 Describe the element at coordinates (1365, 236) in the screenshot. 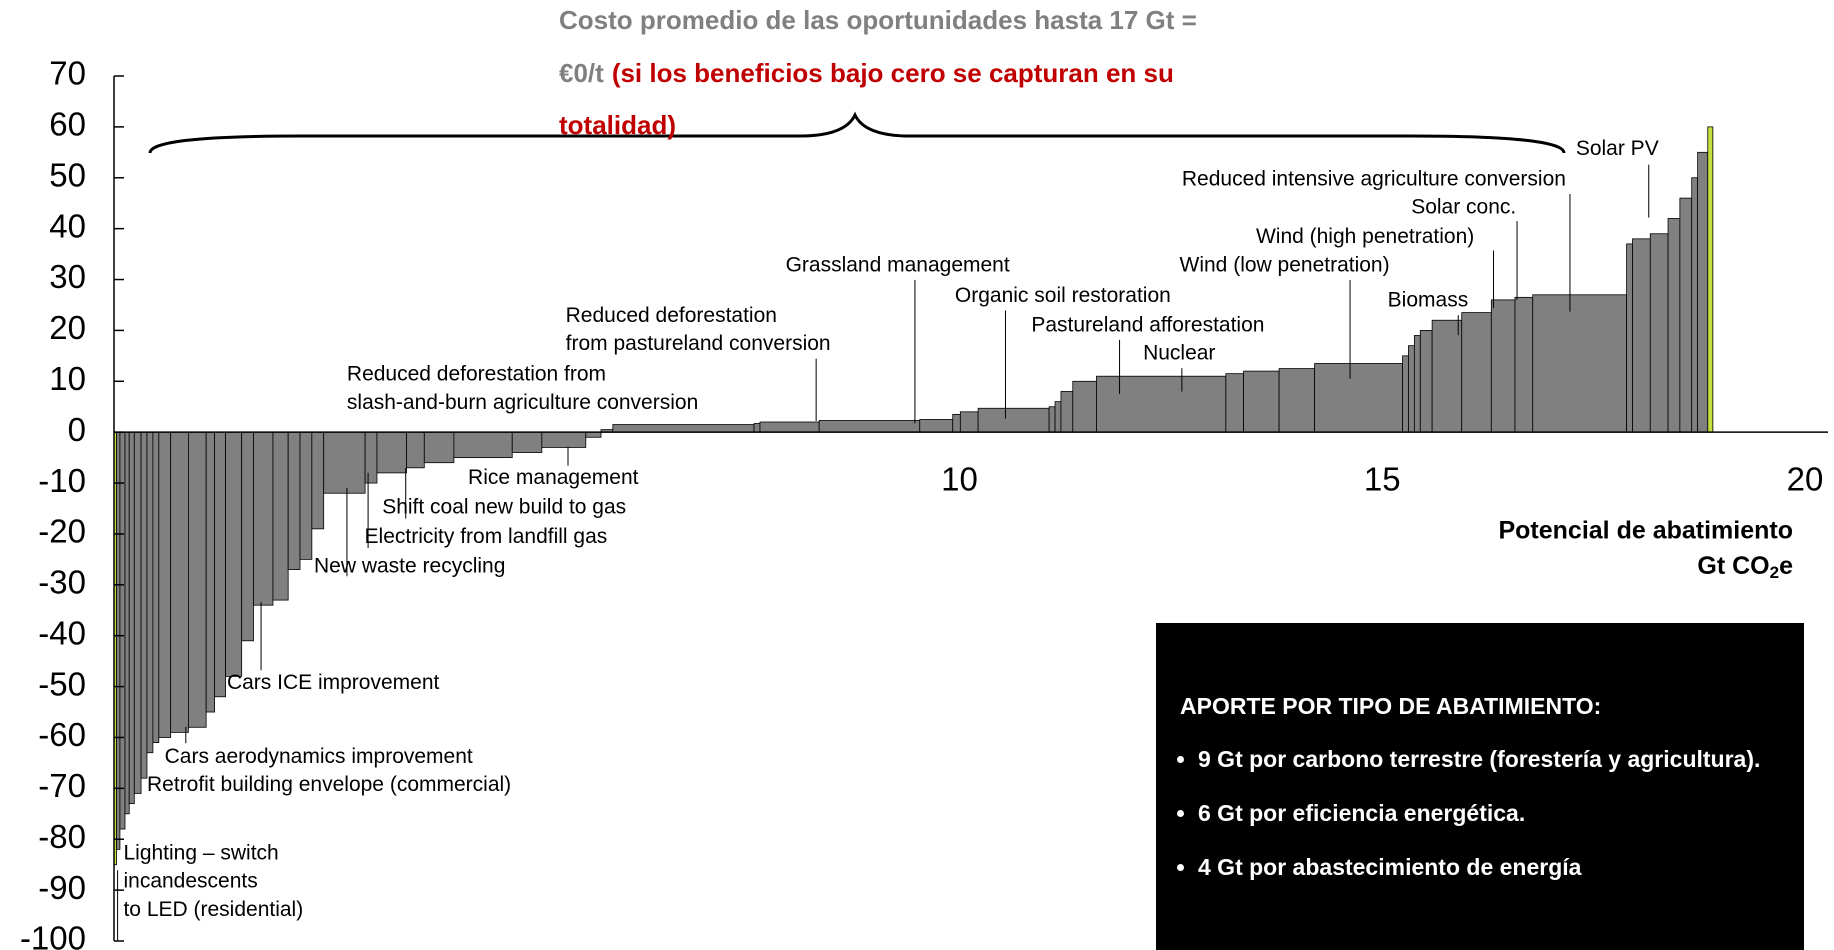

I see `annotation: Wind (high penetration)` at that location.